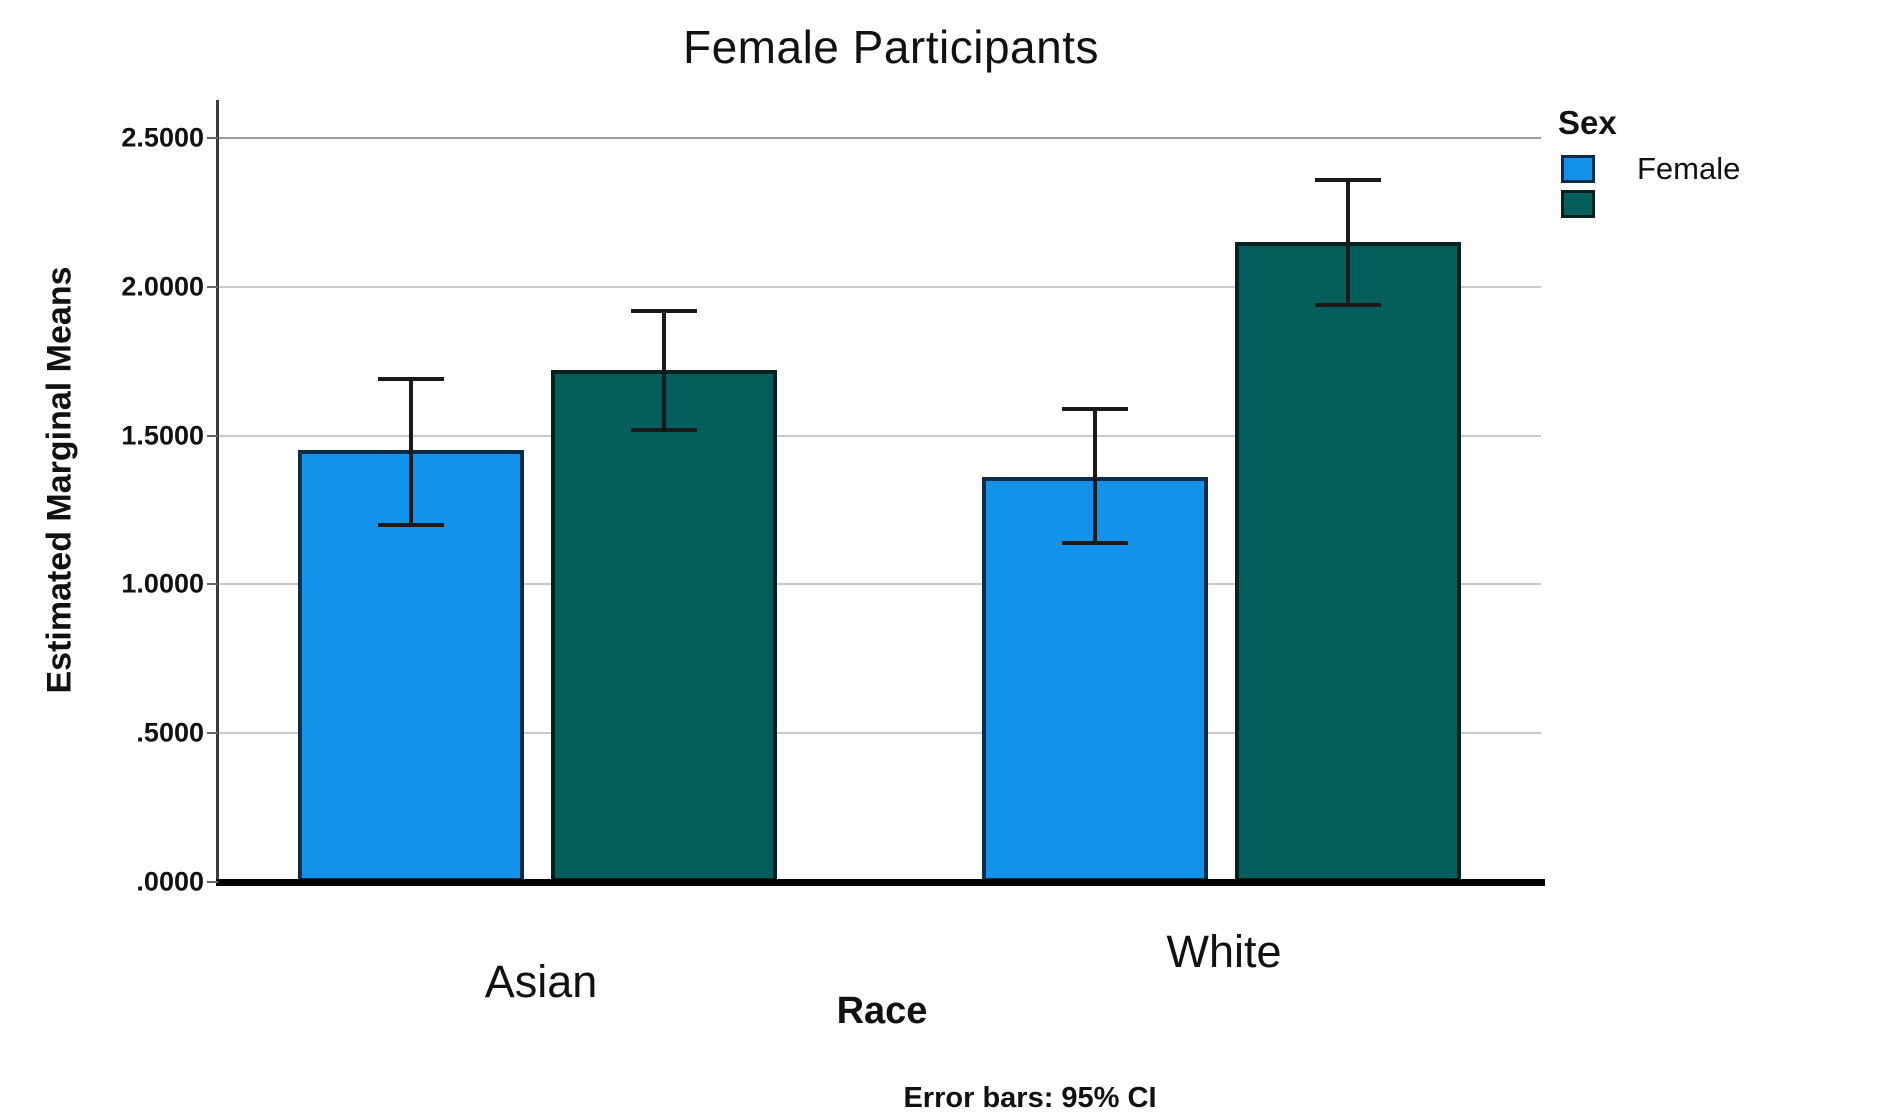 Image resolution: width=1886 pixels, height=1120 pixels. I want to click on error-bars-footnote: Error bars: 95% CI, so click(1030, 1098).